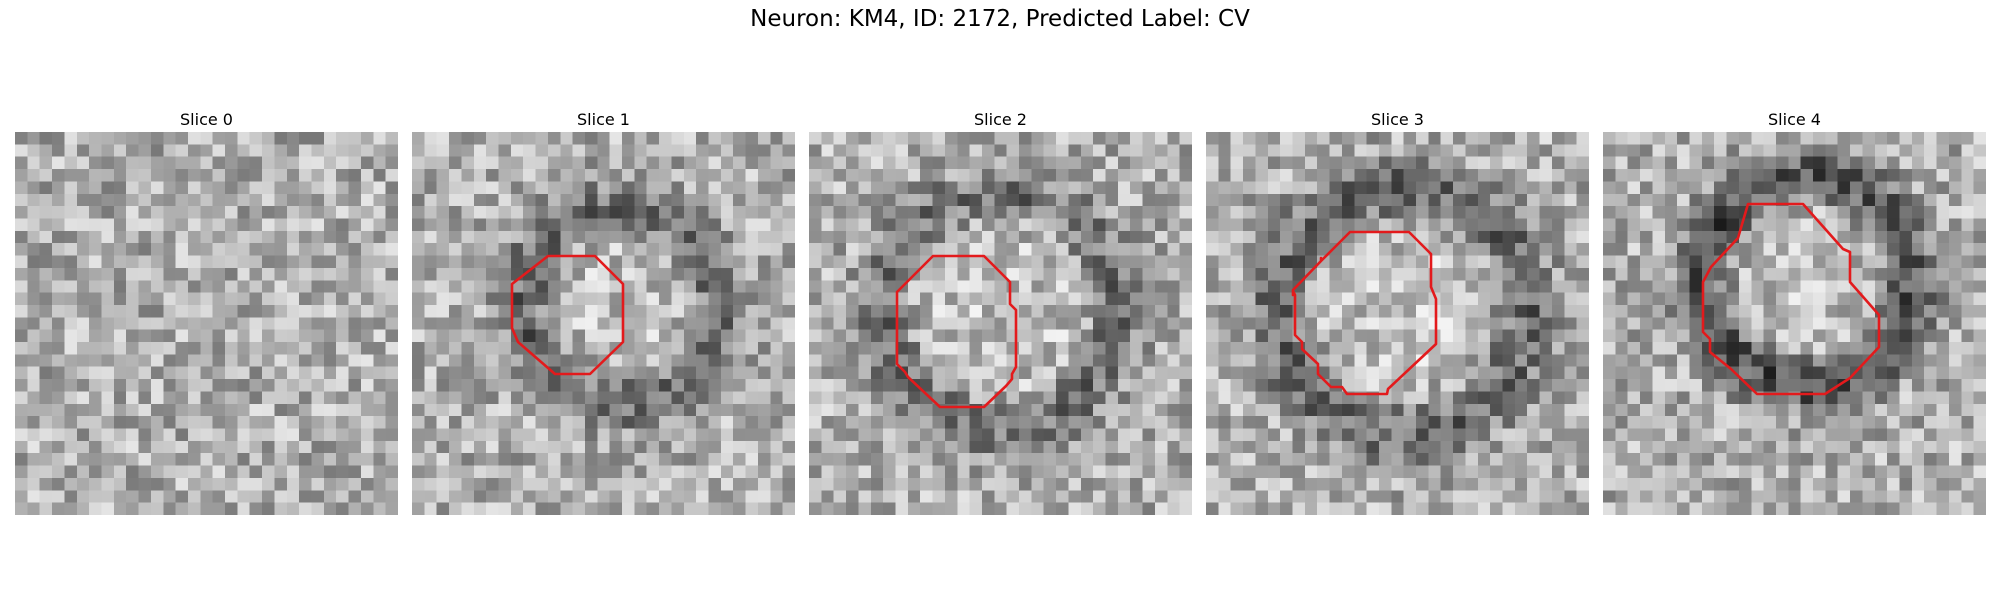 The height and width of the screenshot is (600, 2000). What do you see at coordinates (603, 119) in the screenshot?
I see `panel-title: Slice 1` at bounding box center [603, 119].